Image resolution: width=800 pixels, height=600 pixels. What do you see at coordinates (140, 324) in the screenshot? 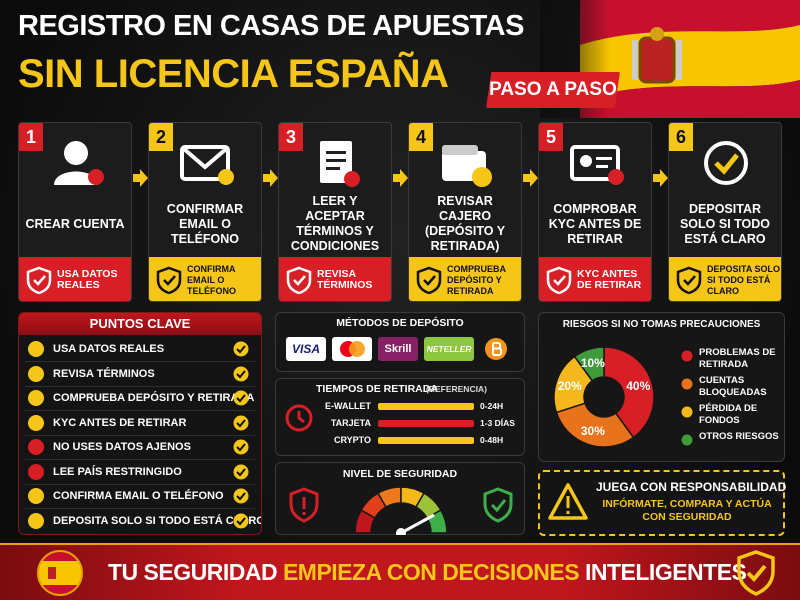
I see `key-points-title: PUNTOS CLAVE` at bounding box center [140, 324].